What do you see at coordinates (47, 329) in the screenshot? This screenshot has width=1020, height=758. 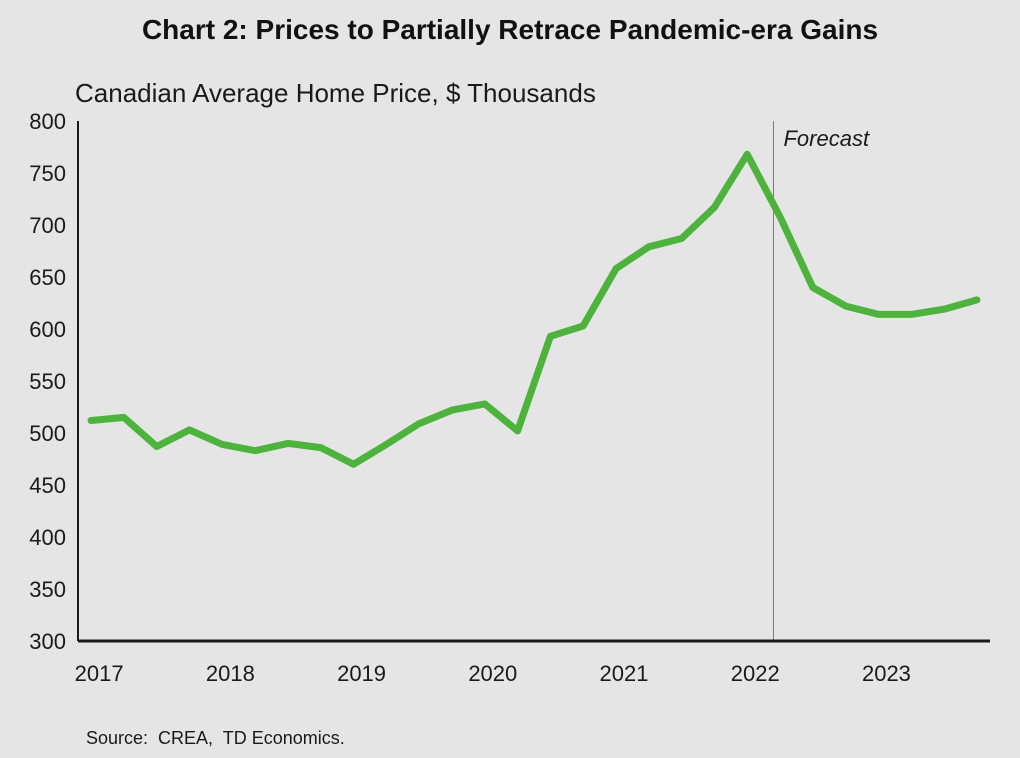 I see `y-tick-label: 600` at bounding box center [47, 329].